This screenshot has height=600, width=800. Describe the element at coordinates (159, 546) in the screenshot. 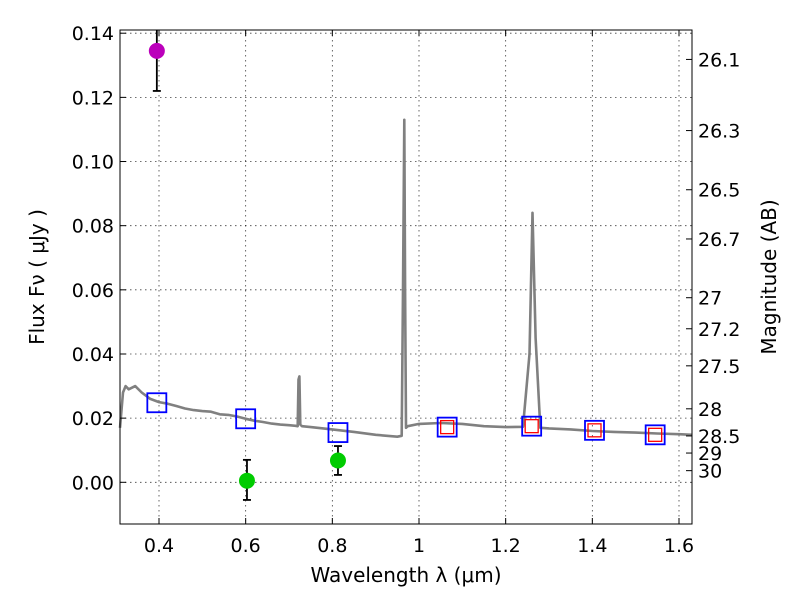

I see `x-tick-label: 0.4` at that location.